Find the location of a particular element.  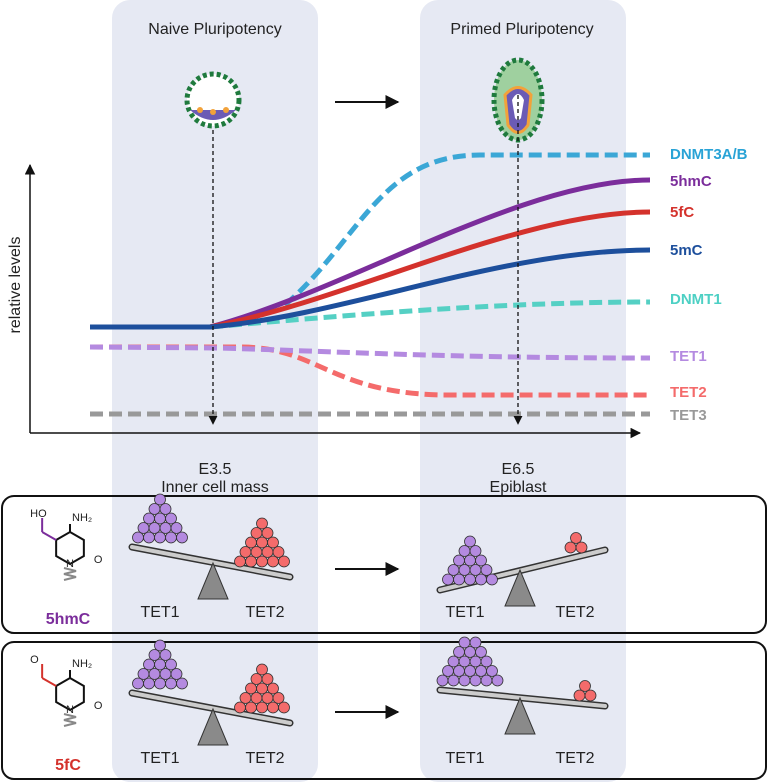

chem-label: O is located at coordinates (98, 706).